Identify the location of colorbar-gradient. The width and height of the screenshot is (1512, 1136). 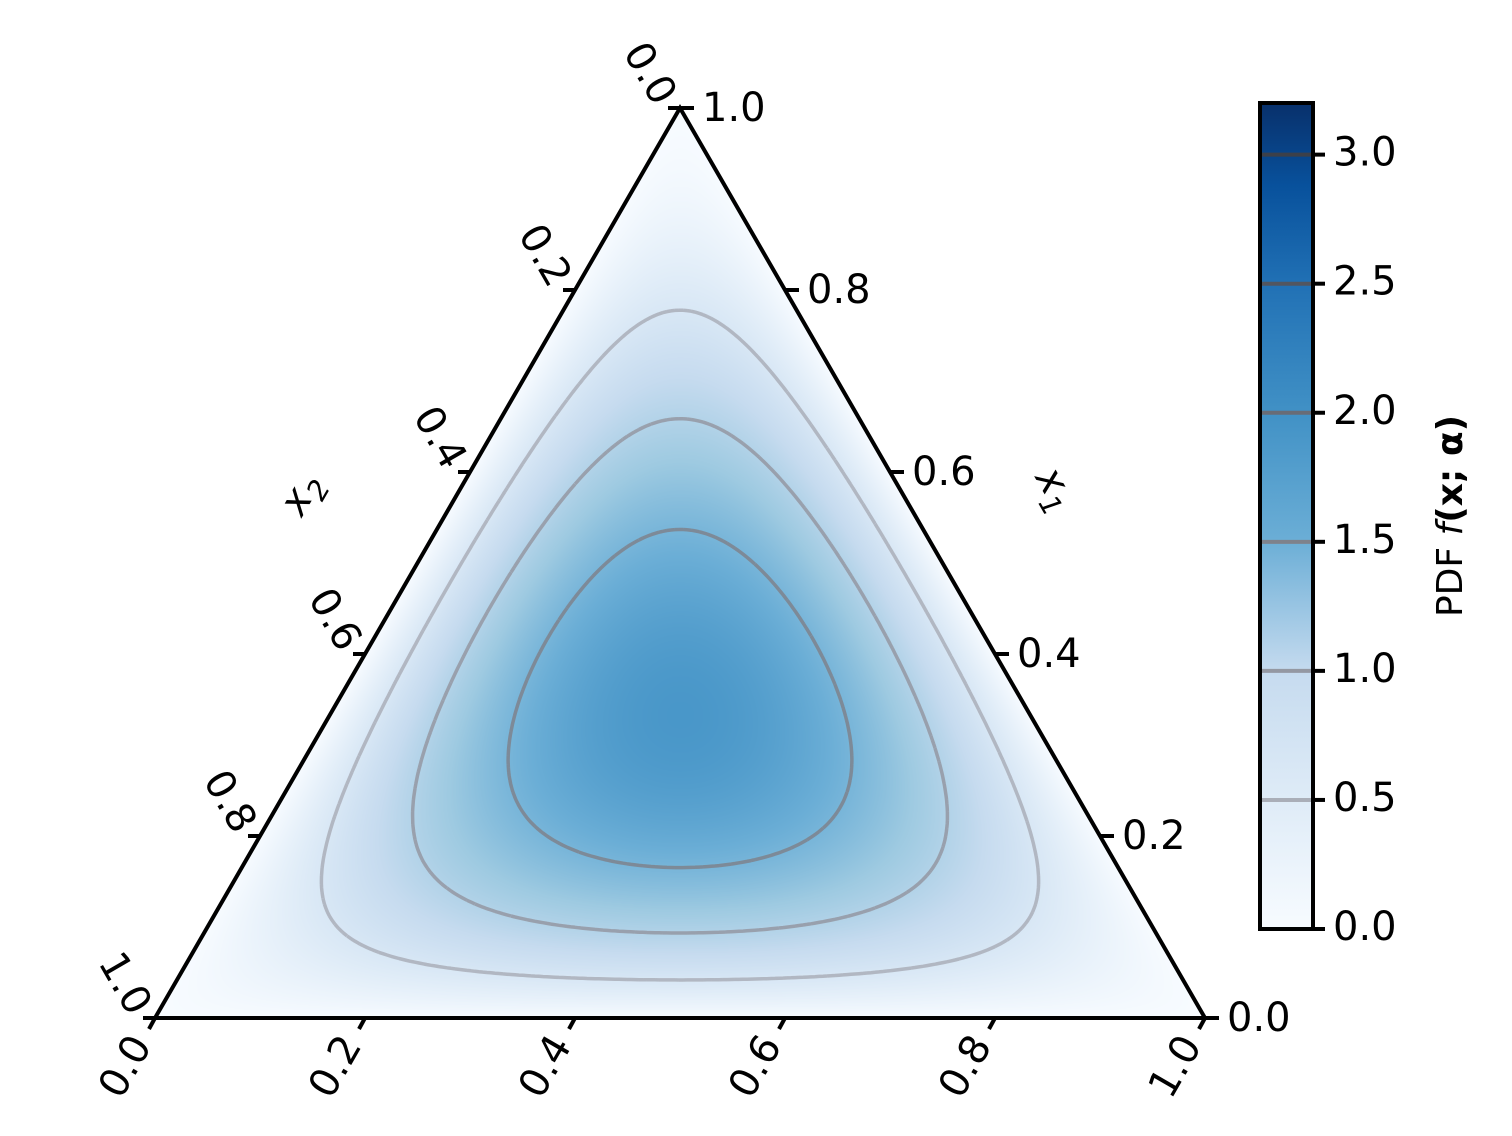
(1286, 516).